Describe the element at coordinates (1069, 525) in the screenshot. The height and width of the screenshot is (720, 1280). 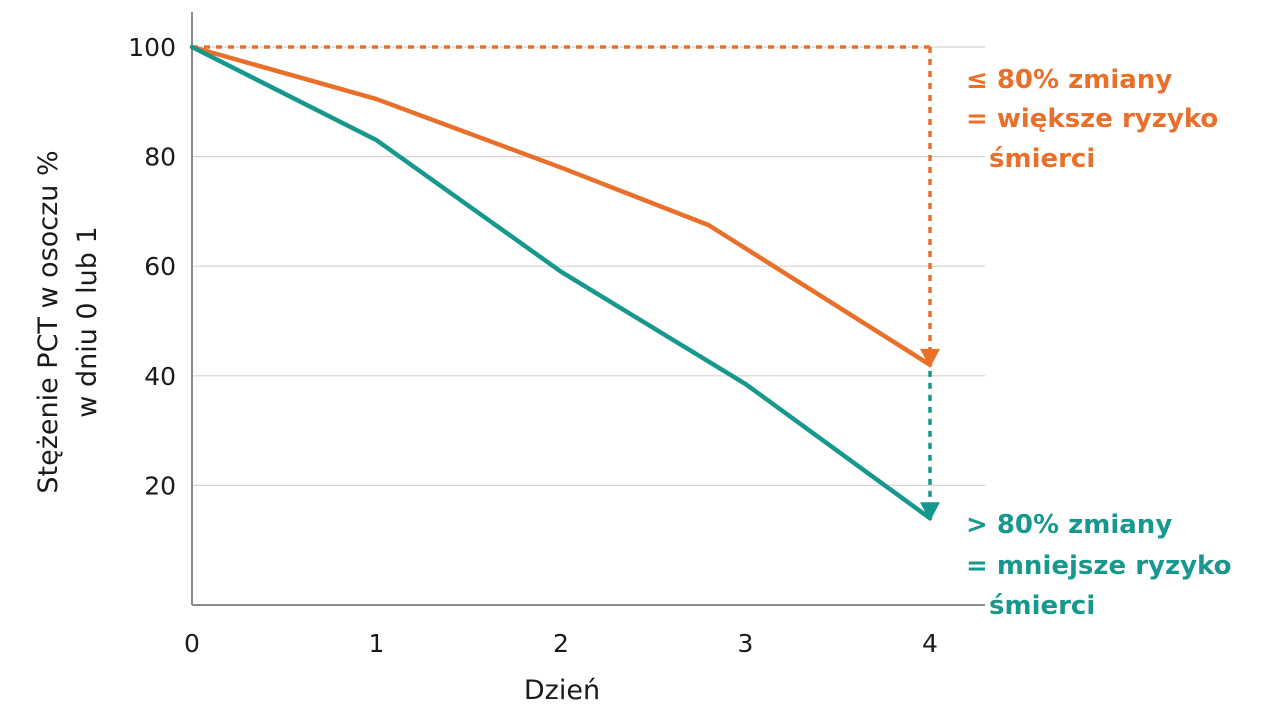
I see `annotation-lower-risk-line-1: > 80% zmiany` at that location.